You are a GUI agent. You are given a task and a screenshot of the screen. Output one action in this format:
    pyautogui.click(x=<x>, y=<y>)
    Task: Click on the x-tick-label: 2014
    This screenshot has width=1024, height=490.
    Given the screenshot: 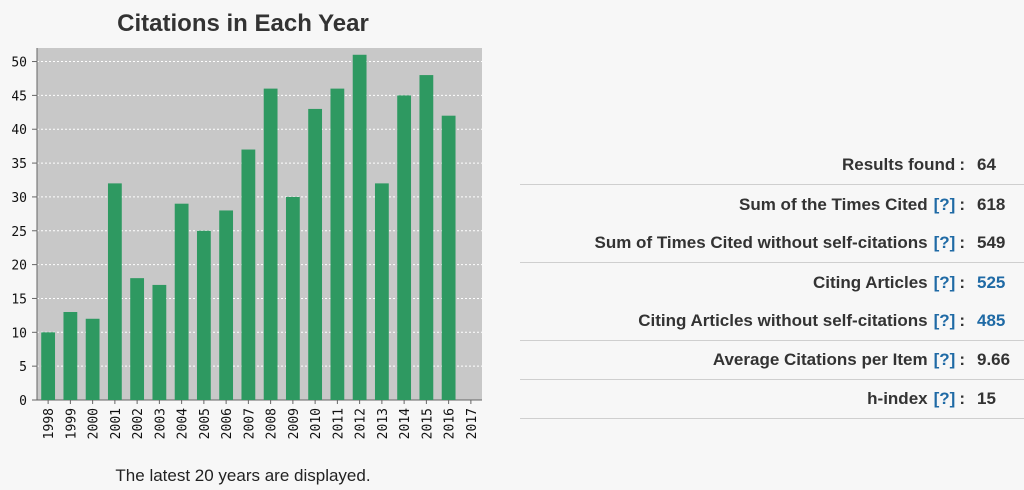 What is the action you would take?
    pyautogui.click(x=405, y=423)
    